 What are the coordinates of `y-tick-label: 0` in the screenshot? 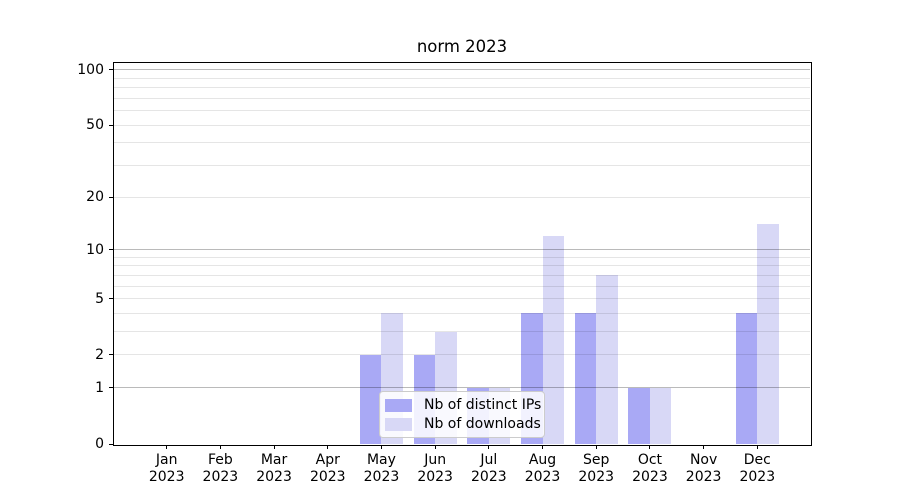 It's located at (99, 444).